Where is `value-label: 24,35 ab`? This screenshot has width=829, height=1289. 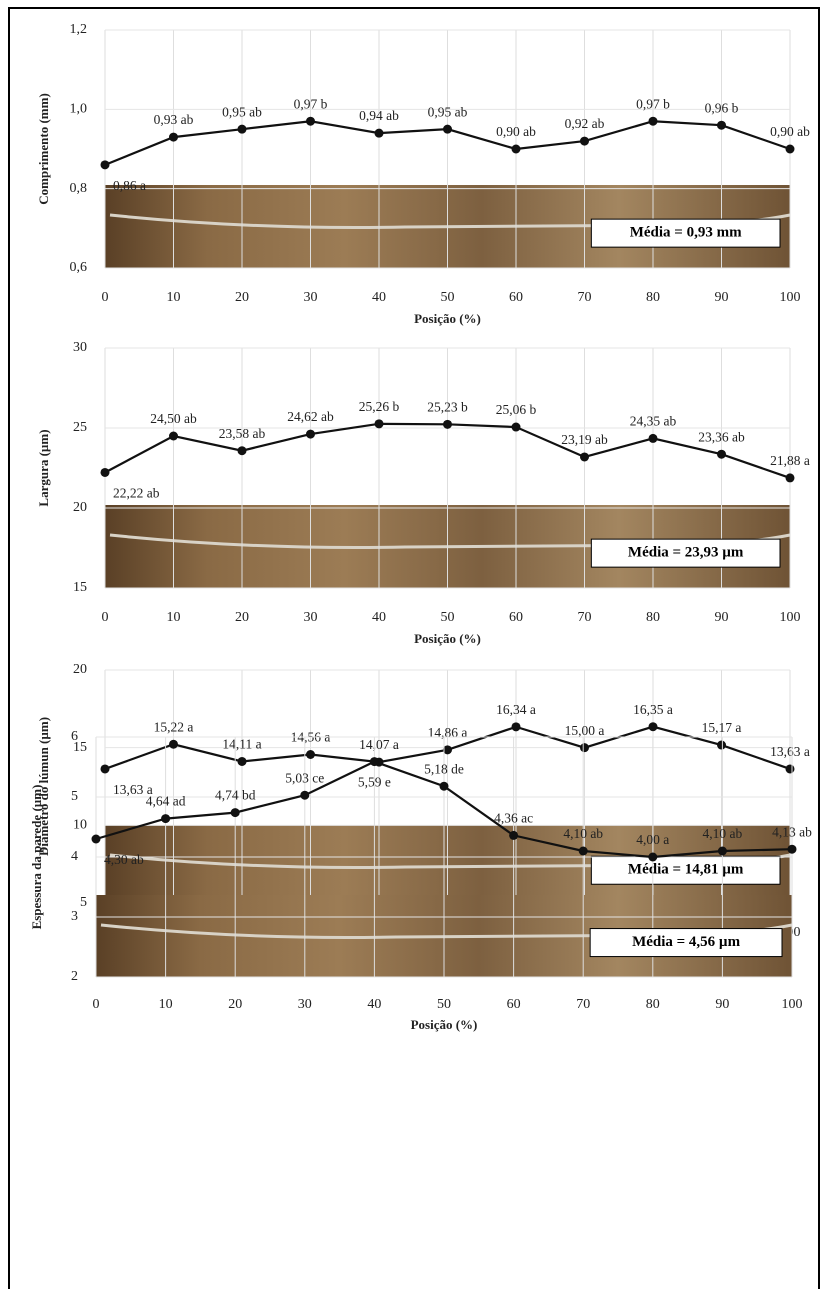 value-label: 24,35 ab is located at coordinates (653, 420).